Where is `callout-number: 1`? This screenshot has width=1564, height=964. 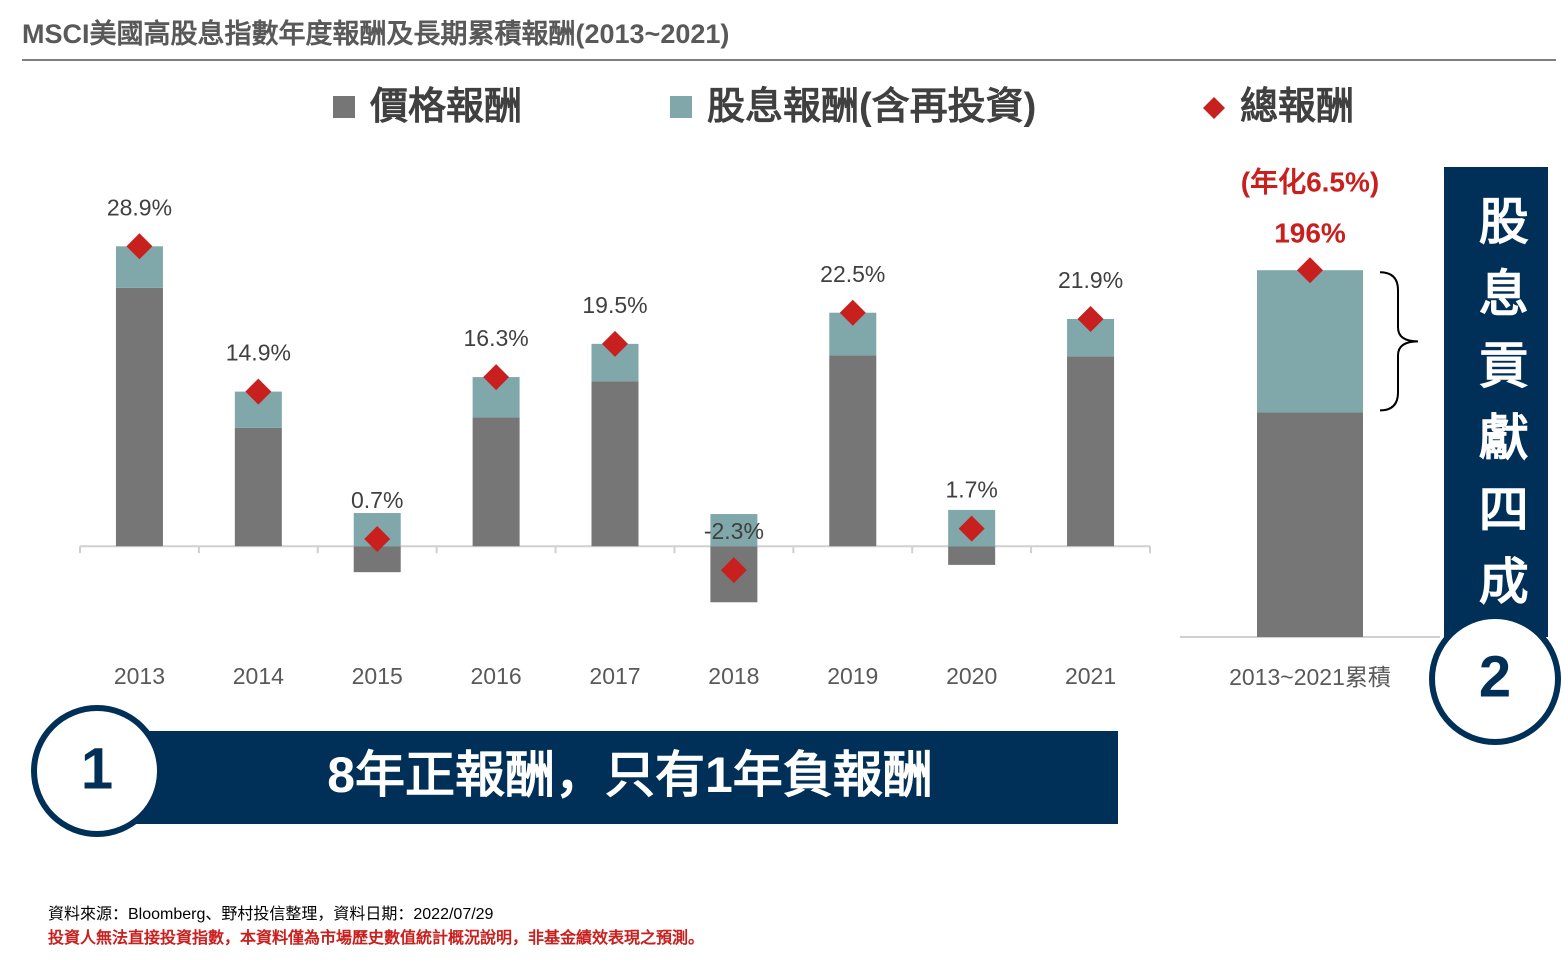
callout-number: 1 is located at coordinates (97, 768).